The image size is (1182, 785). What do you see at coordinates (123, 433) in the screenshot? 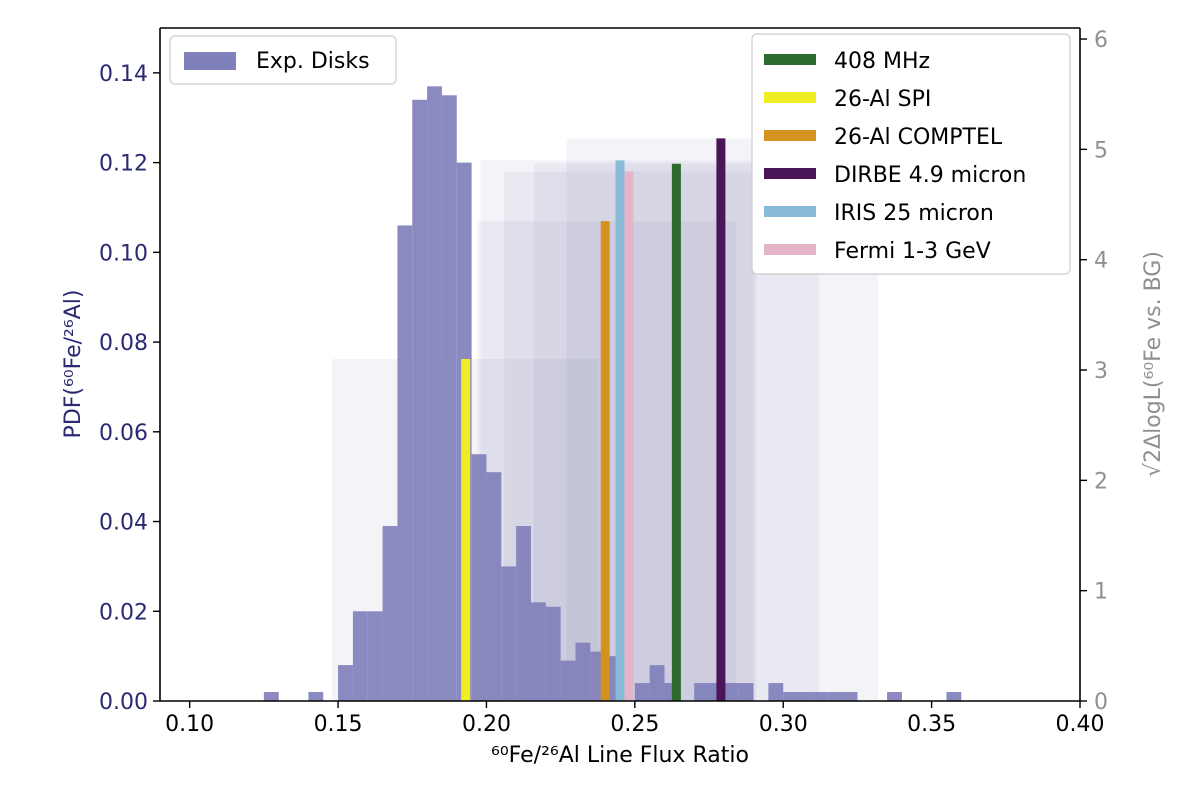
I see `y-tick-label: 0.06` at bounding box center [123, 433].